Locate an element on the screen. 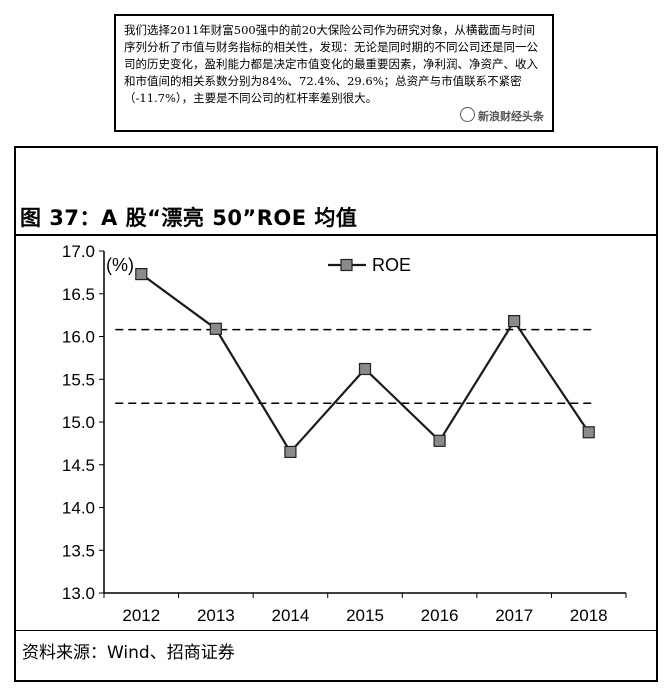 The width and height of the screenshot is (672, 693). weibo-icon is located at coordinates (467, 114).